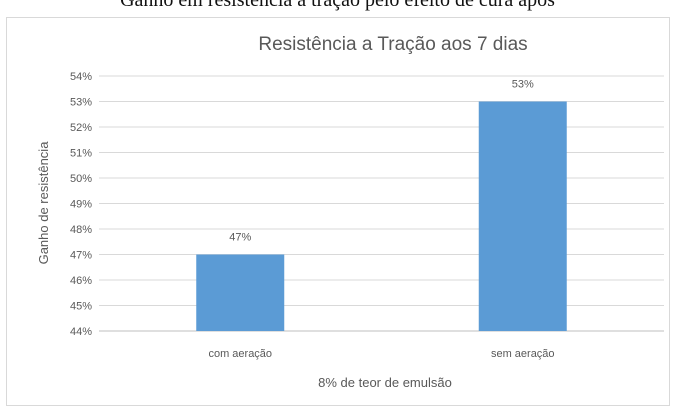 This screenshot has height=409, width=675. Describe the element at coordinates (81, 307) in the screenshot. I see `y-tick-label: 45%` at that location.